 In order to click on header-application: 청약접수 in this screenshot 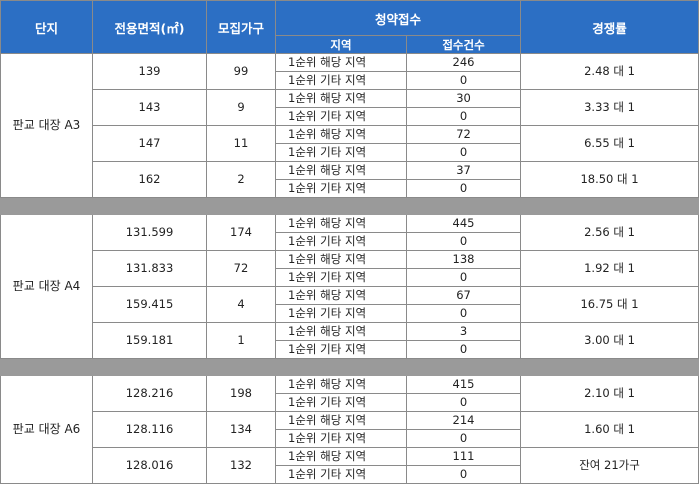, I will do `click(398, 18)`.